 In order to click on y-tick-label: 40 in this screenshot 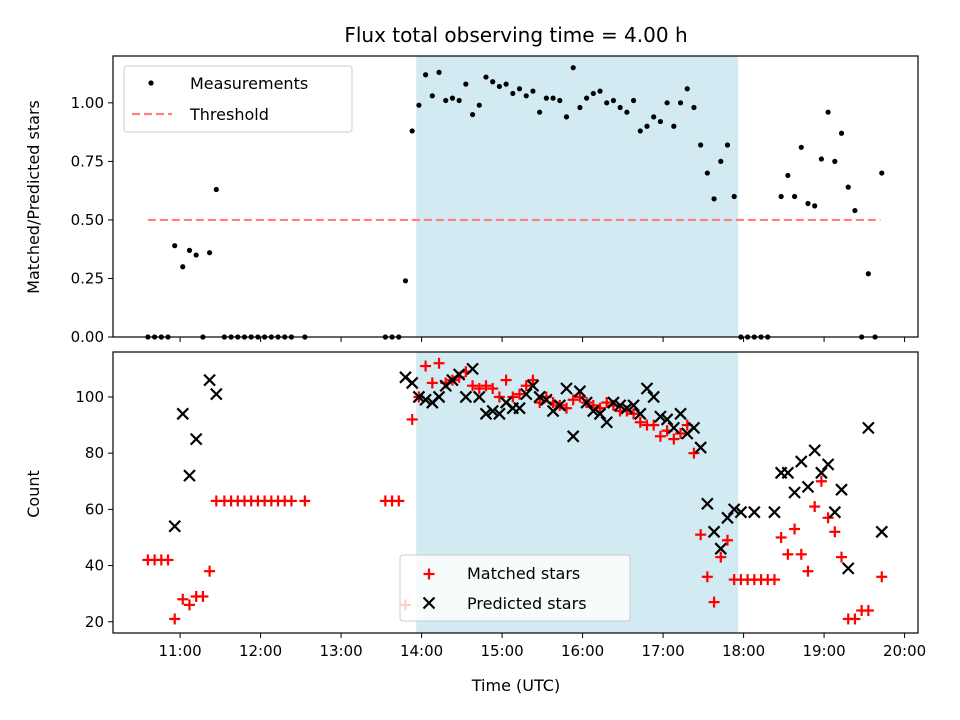, I will do `click(94, 566)`.